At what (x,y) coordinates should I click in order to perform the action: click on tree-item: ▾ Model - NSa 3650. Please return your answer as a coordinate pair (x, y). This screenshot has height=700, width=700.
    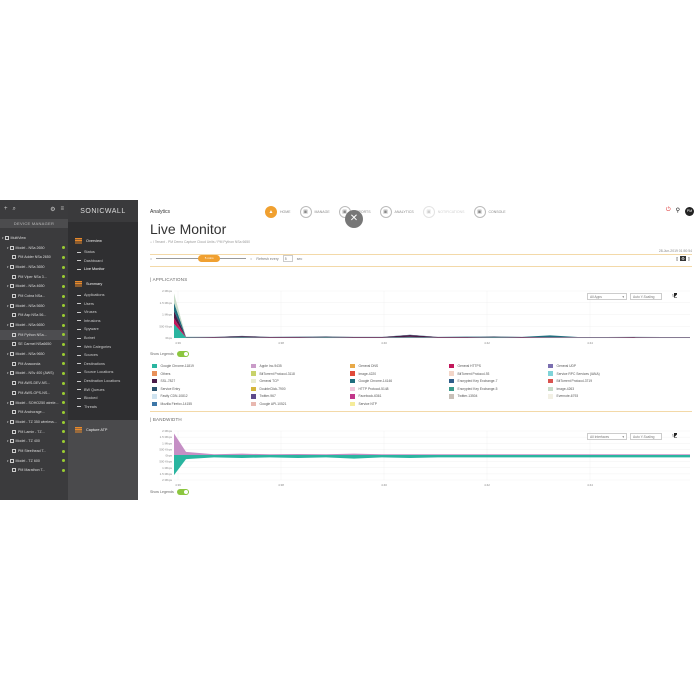
    Looking at the image, I should click on (34, 267).